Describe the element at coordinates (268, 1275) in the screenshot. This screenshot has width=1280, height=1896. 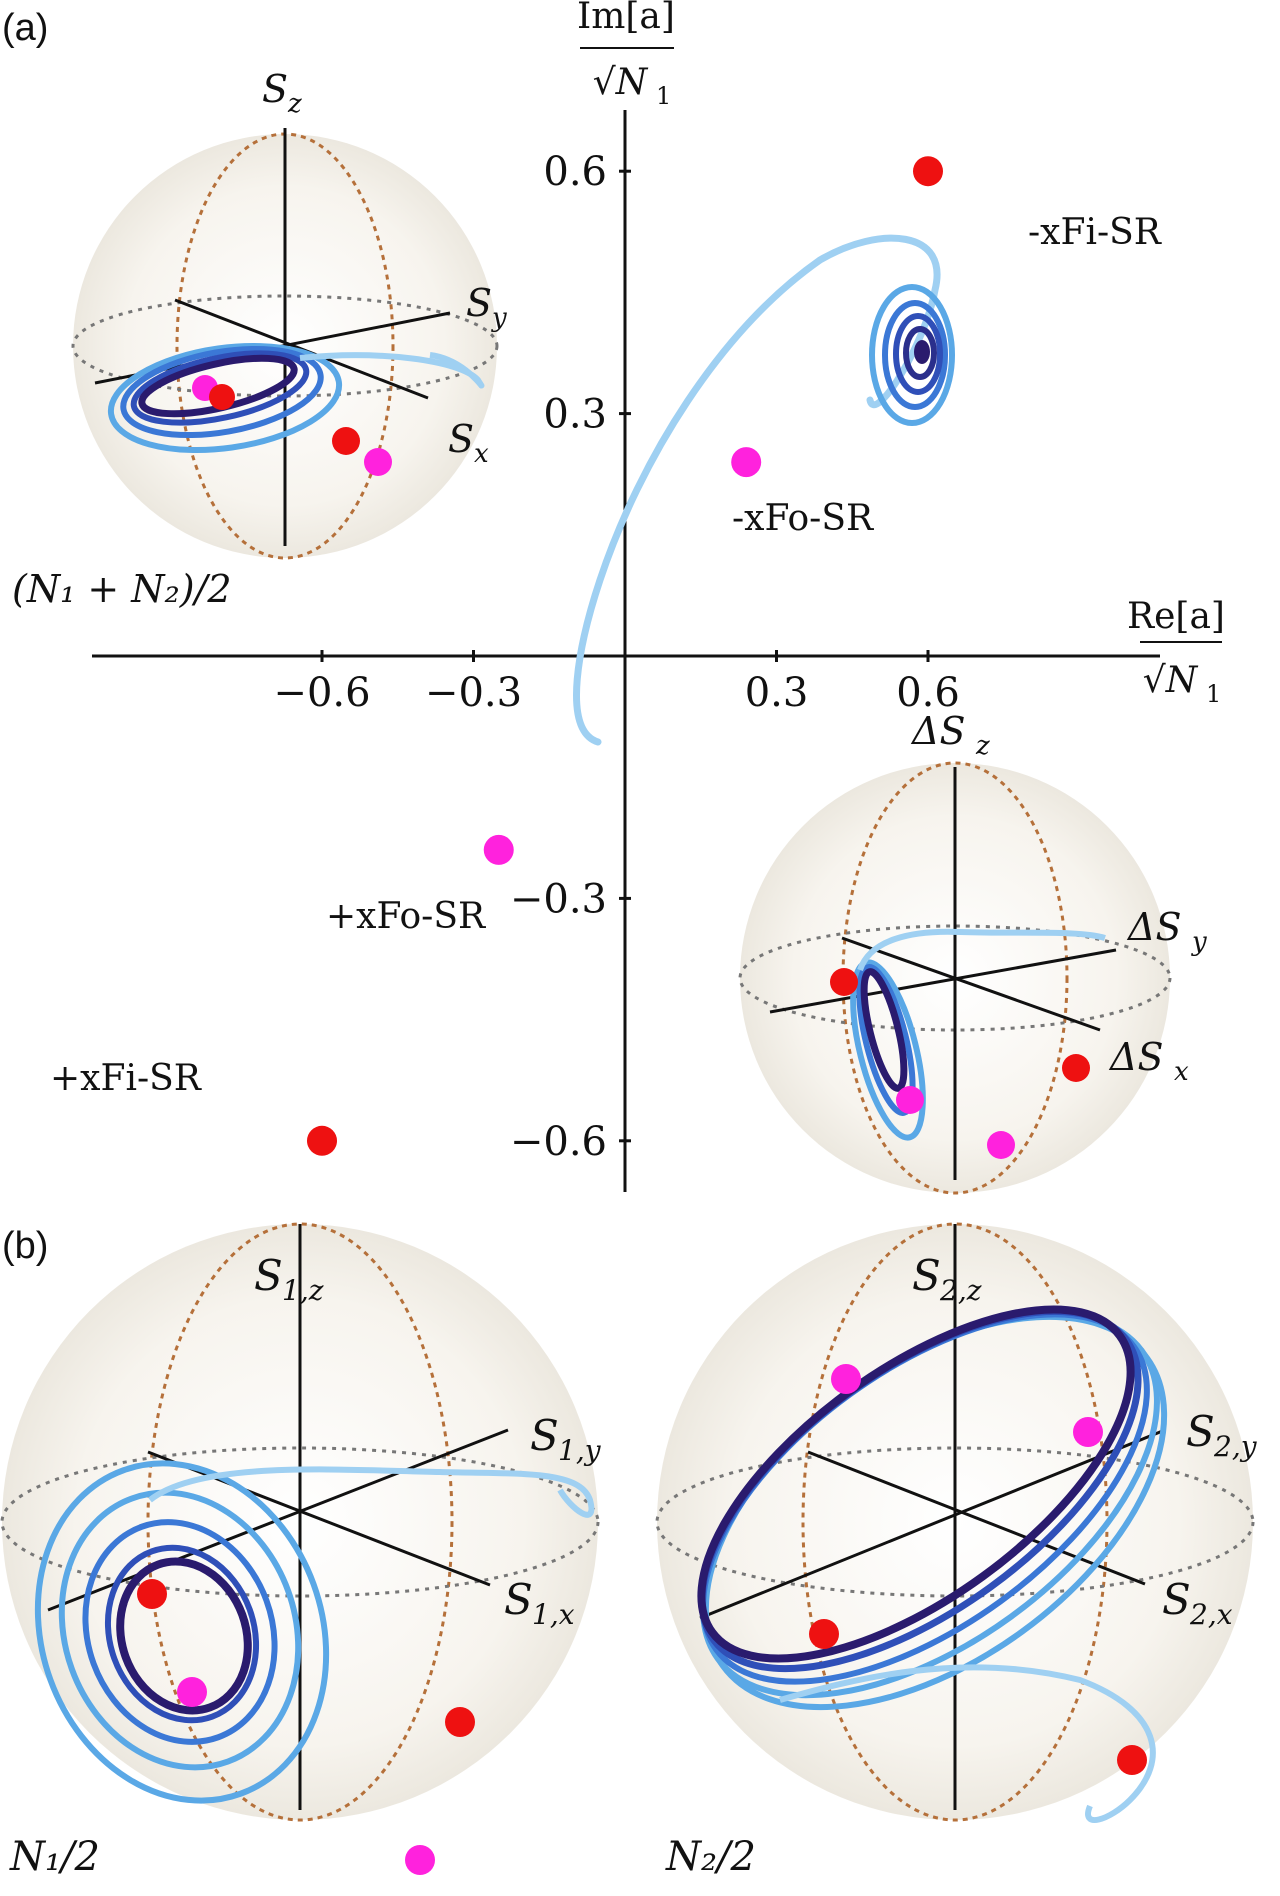
I see `s1-z-label: S` at that location.